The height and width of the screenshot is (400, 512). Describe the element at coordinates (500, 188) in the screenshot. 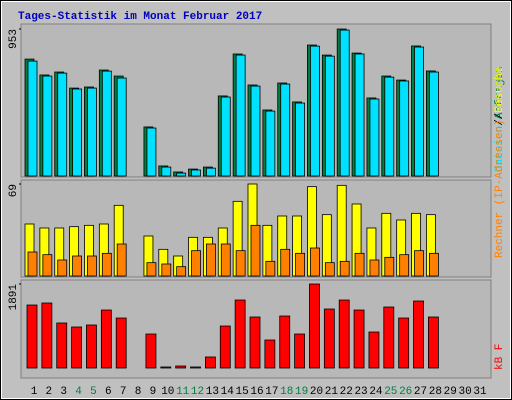

I see `legend-label: Rechner (IP-Adressen)` at that location.